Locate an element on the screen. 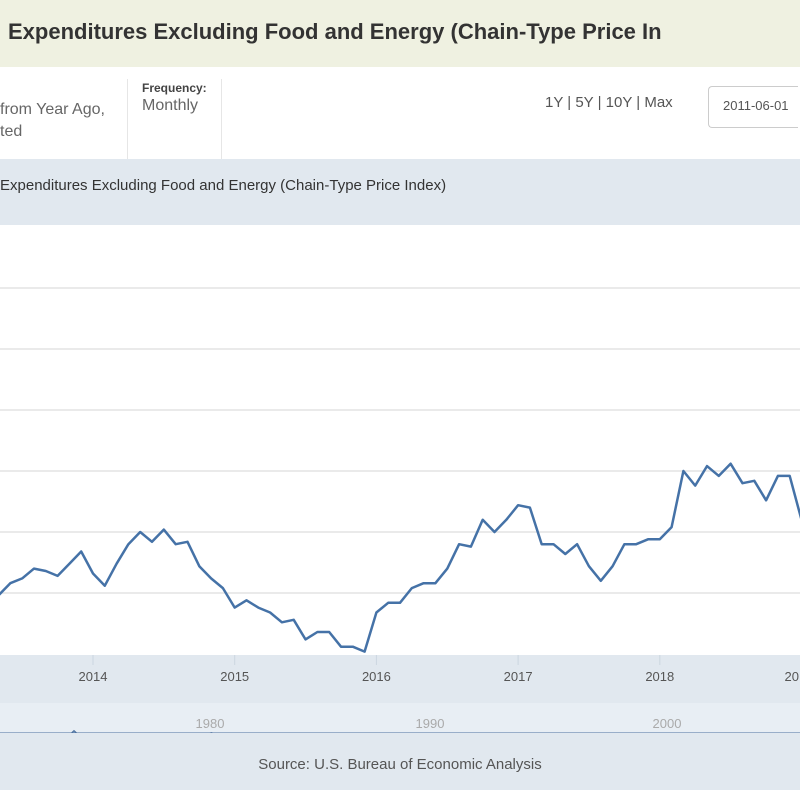  x-tick-label: 2015 is located at coordinates (234, 676).